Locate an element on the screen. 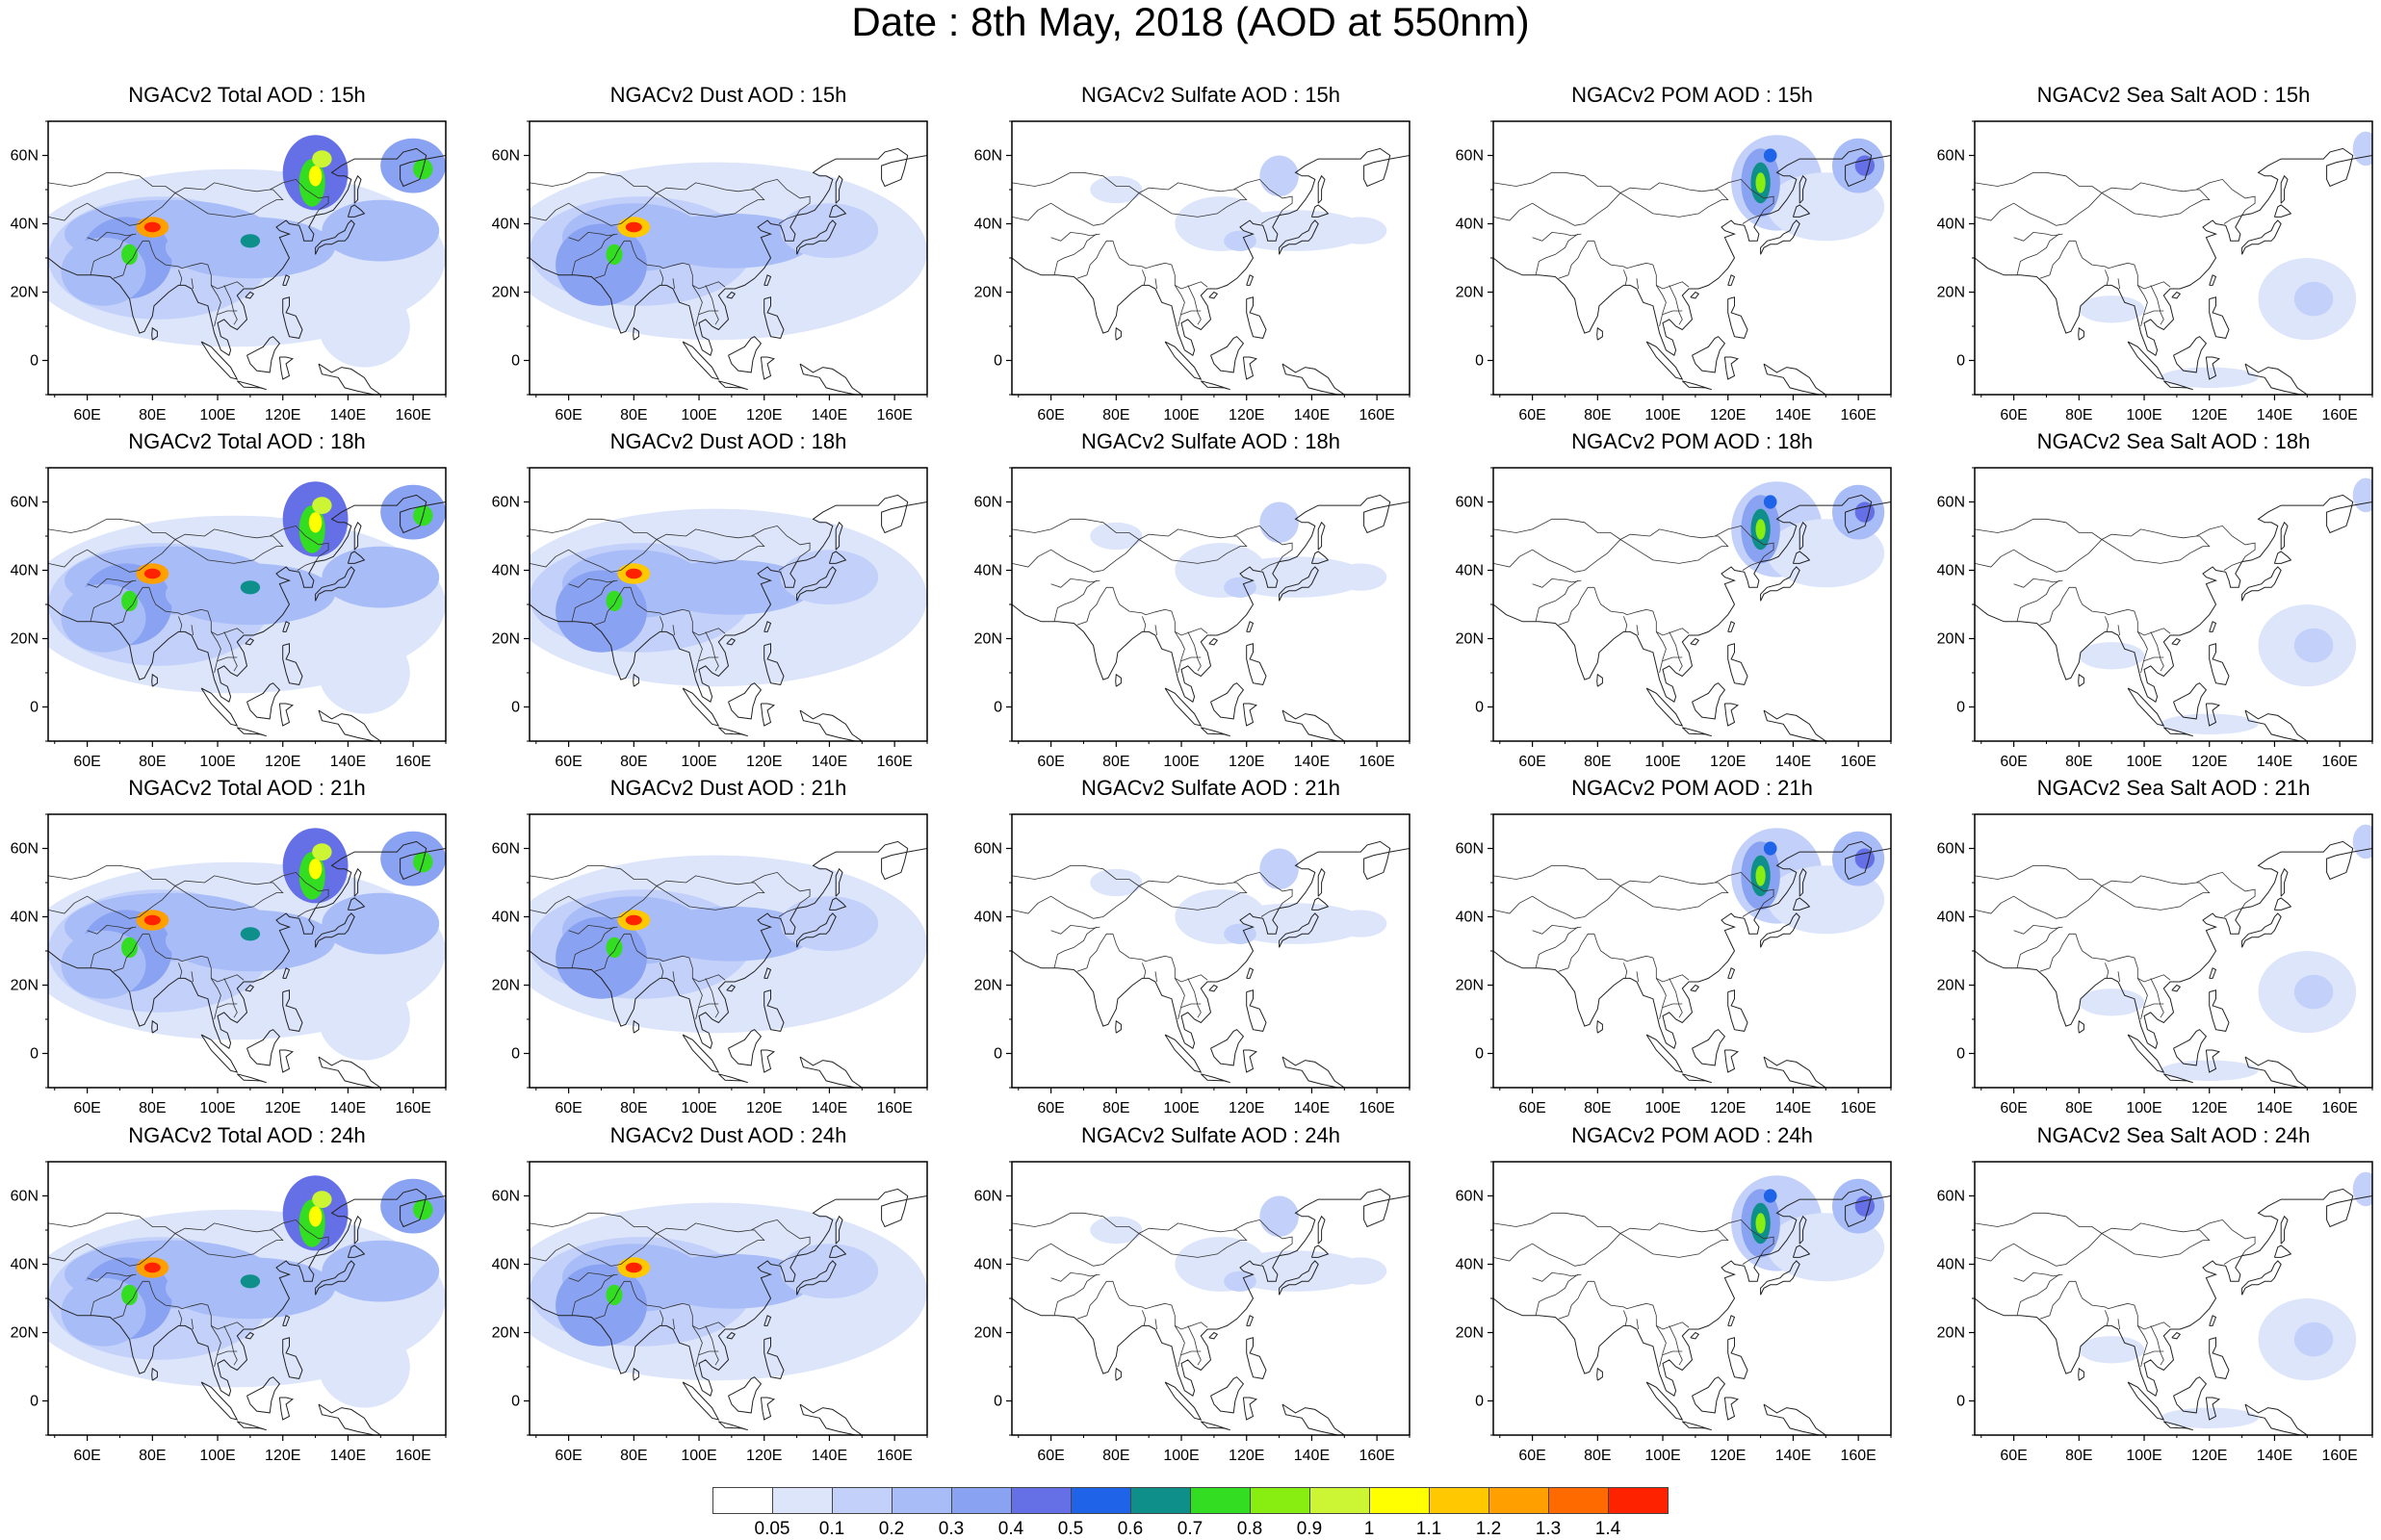  colorbar-label: 1.2 is located at coordinates (1488, 1529).